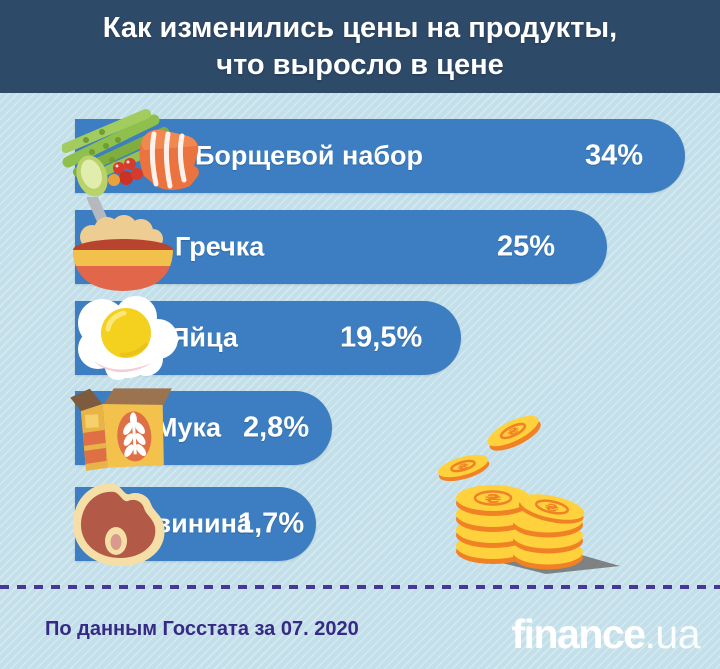 This screenshot has width=720, height=669. Describe the element at coordinates (360, 587) in the screenshot. I see `dotted-divider` at that location.